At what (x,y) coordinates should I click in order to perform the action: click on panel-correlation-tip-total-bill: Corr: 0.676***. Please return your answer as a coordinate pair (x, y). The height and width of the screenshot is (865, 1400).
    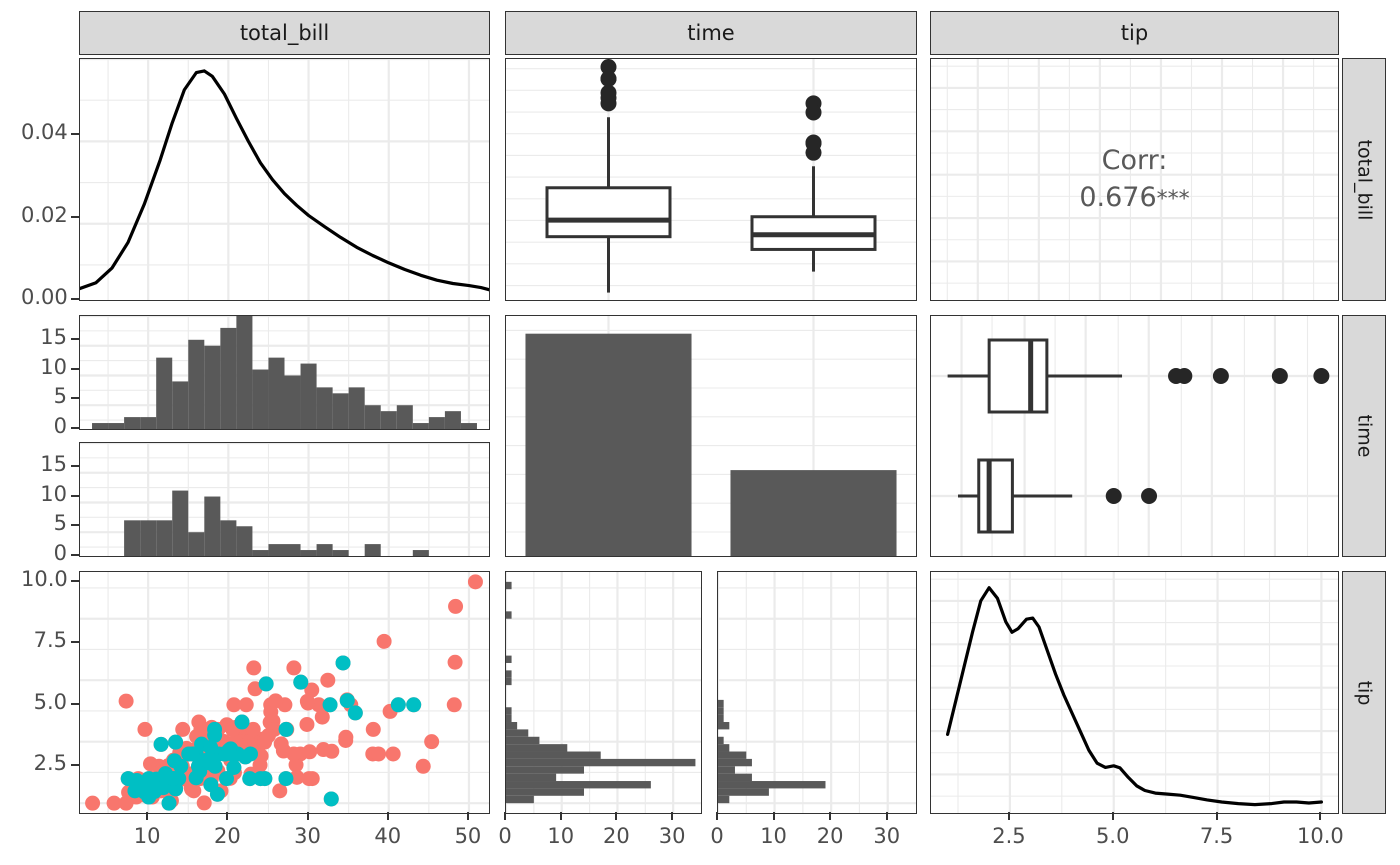
    Looking at the image, I should click on (1134, 179).